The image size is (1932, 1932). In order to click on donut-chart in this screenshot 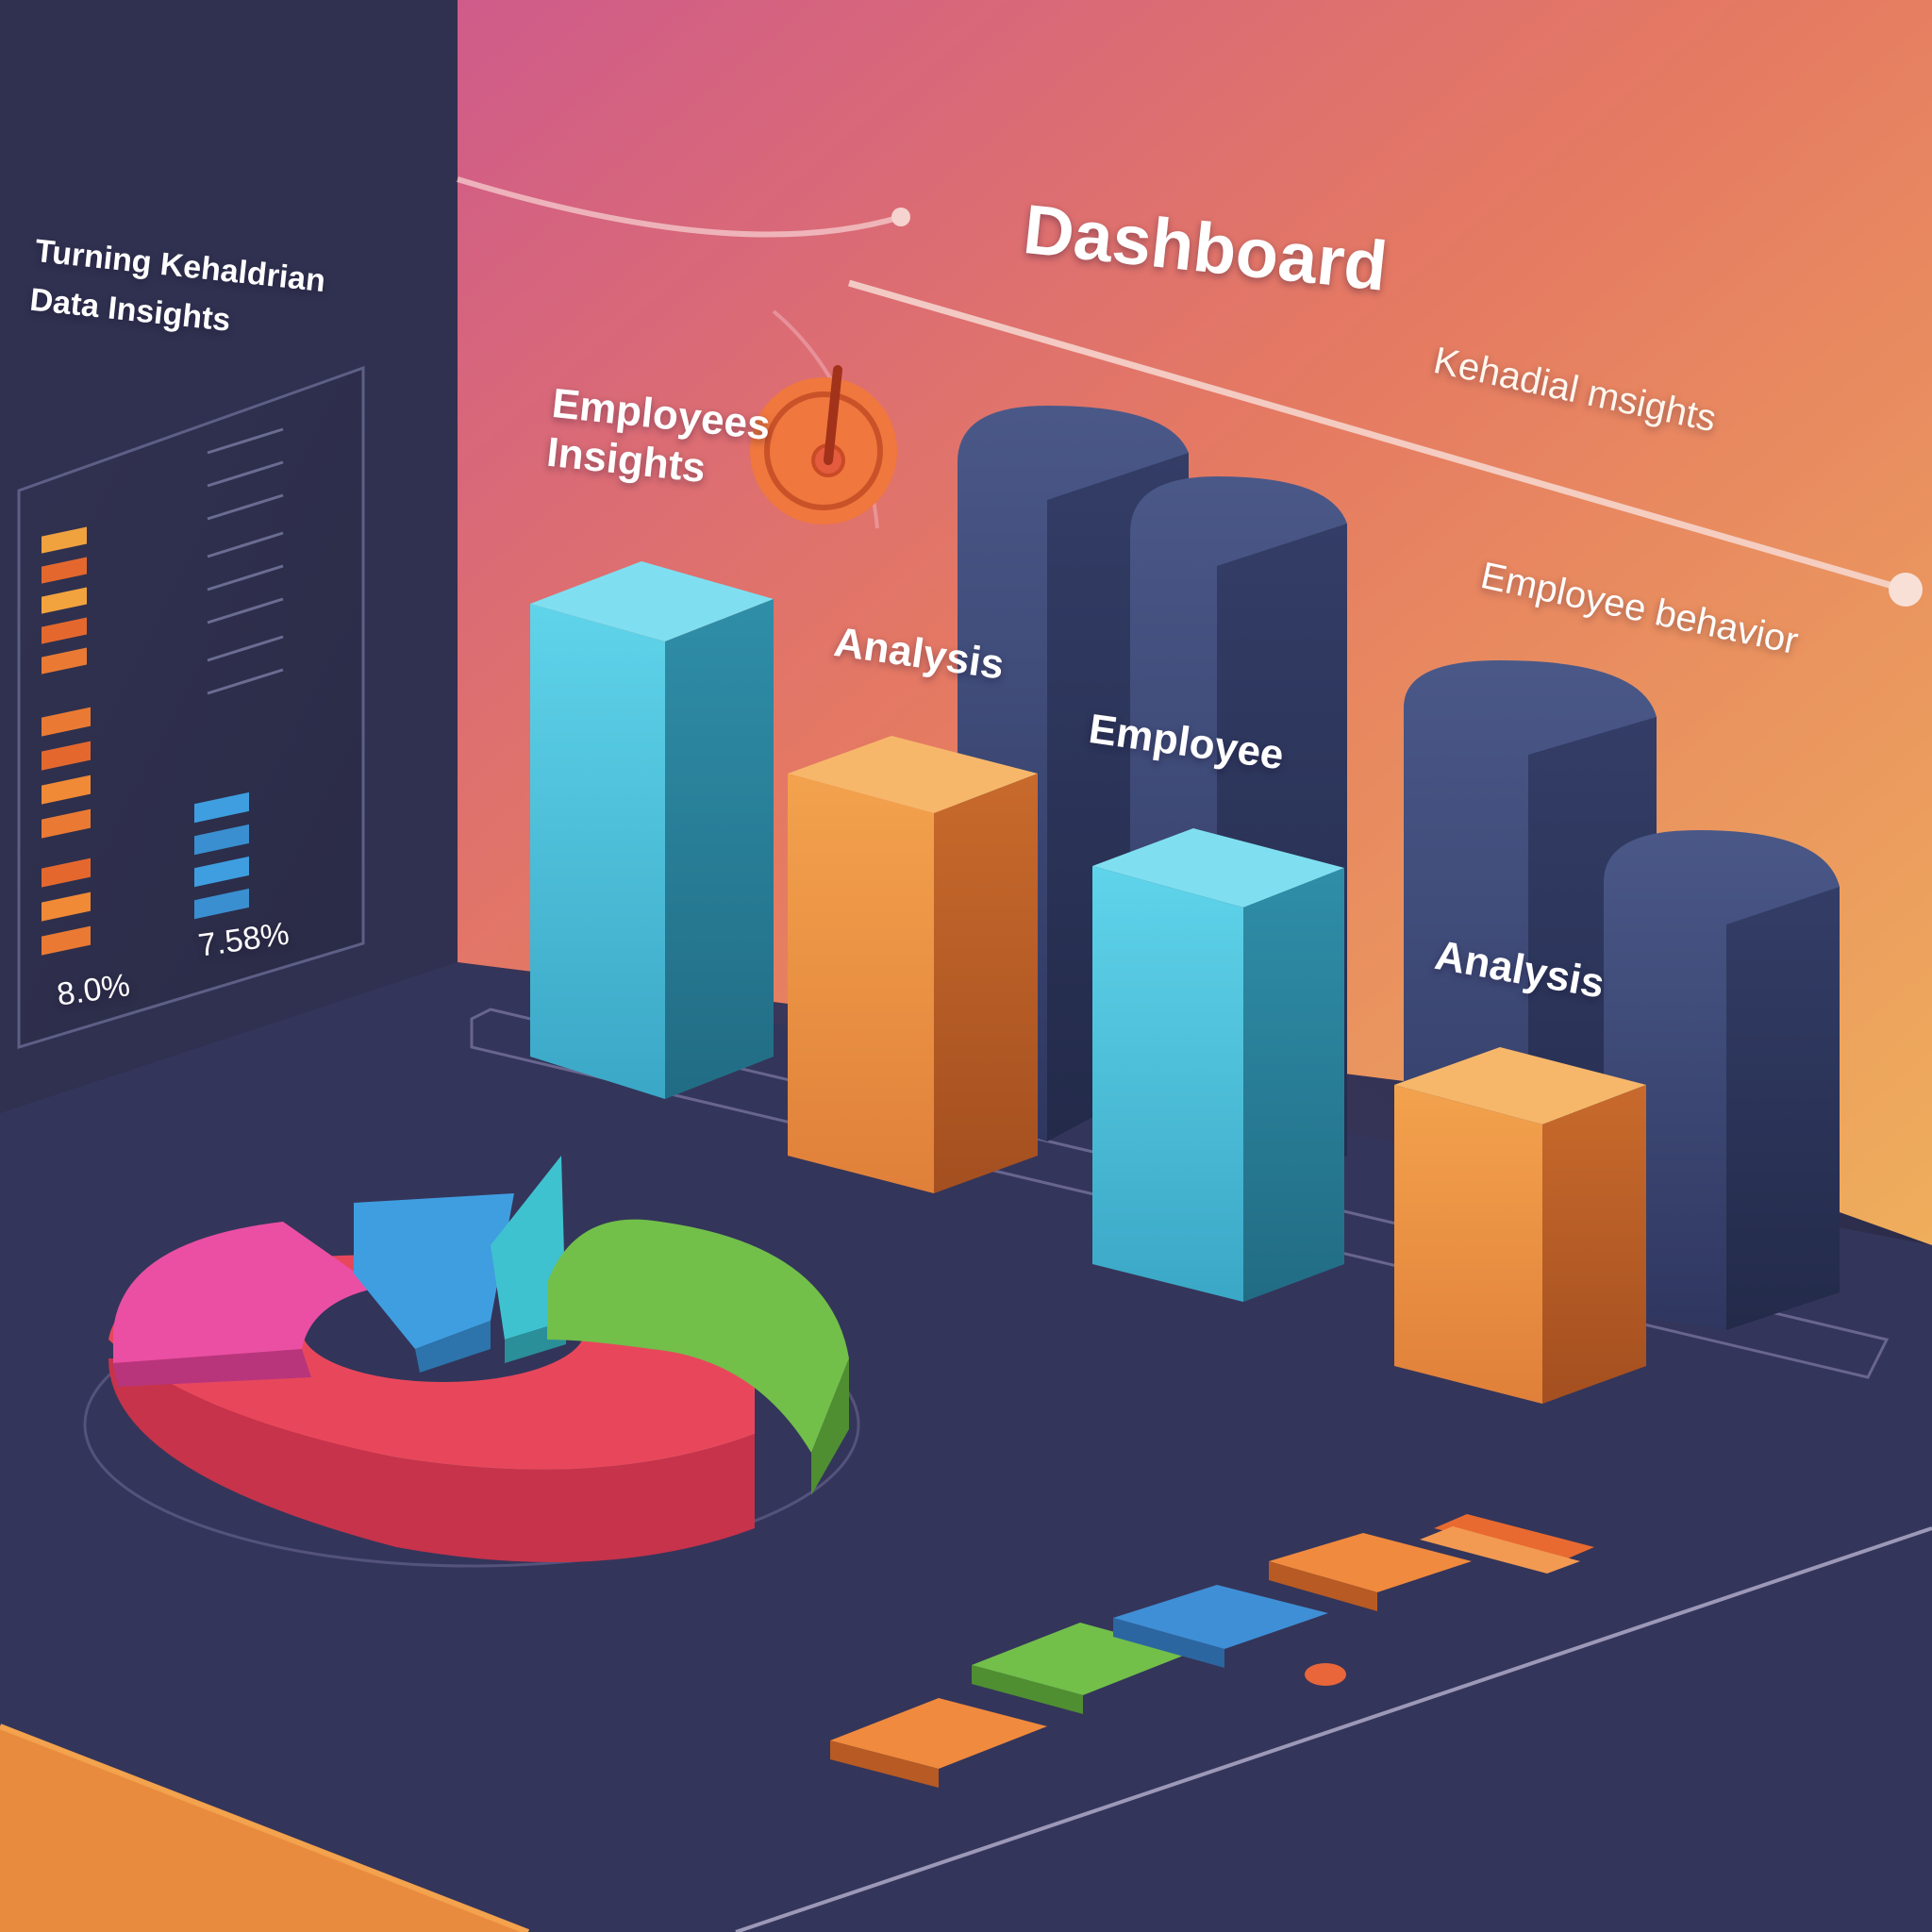, I will do `click(472, 1362)`.